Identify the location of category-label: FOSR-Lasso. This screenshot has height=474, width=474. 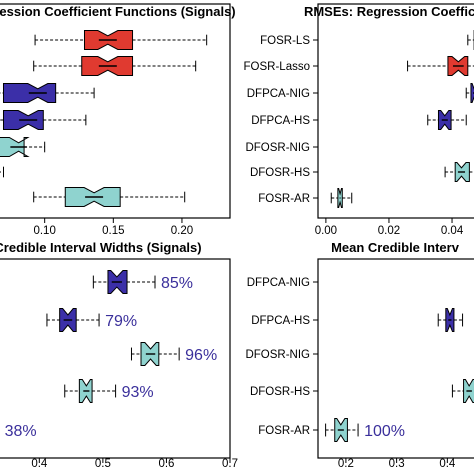
(277, 67).